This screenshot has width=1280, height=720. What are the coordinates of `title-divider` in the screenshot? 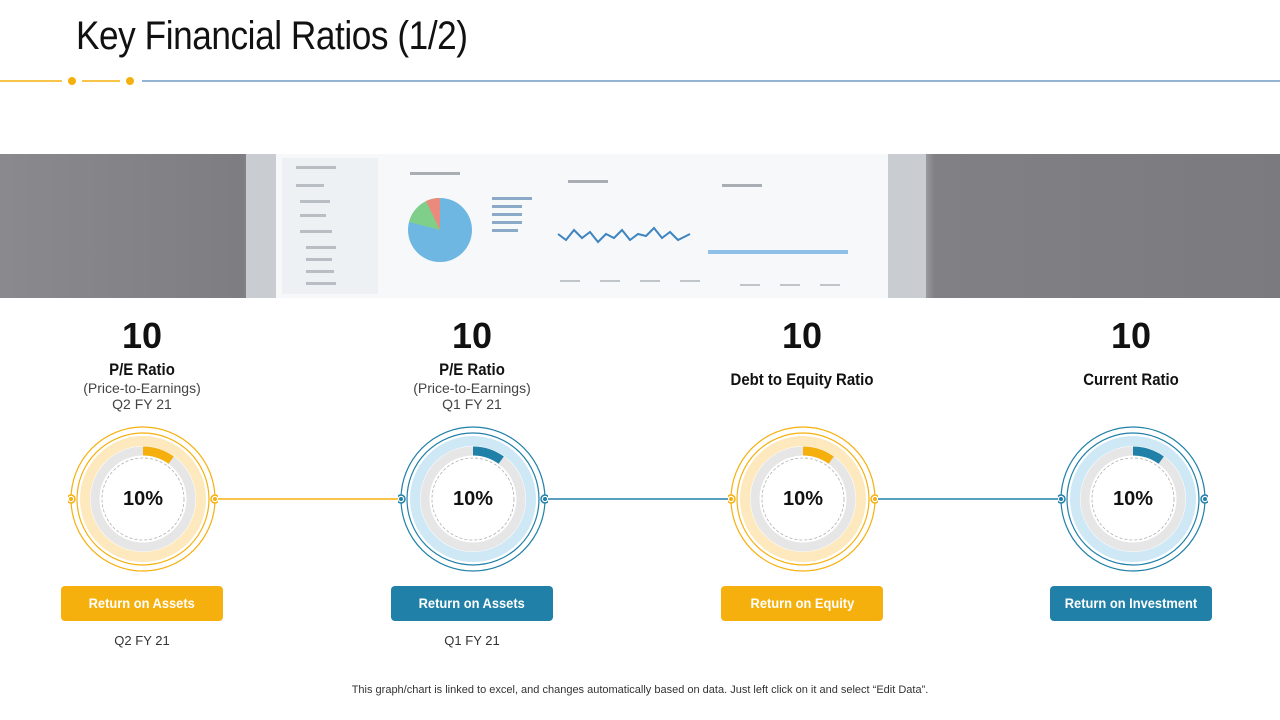 It's located at (640, 81).